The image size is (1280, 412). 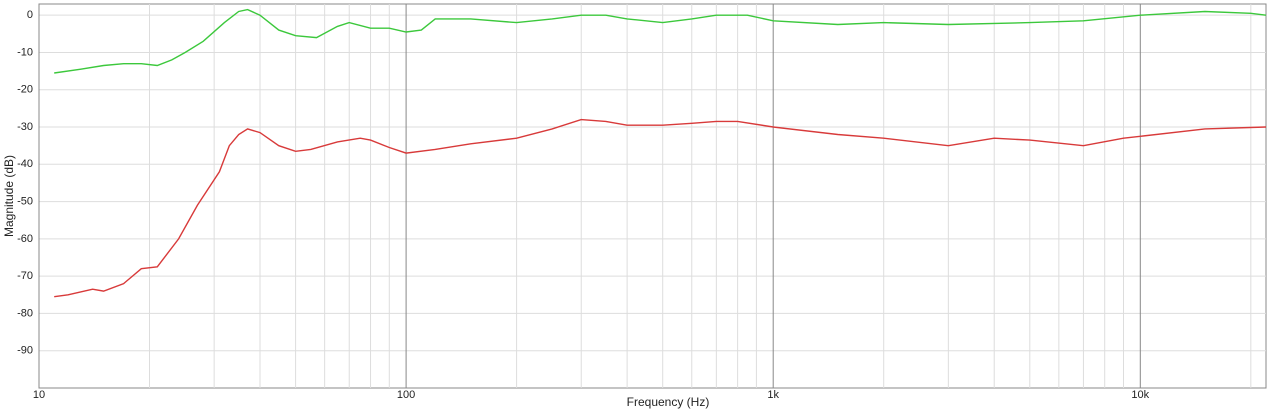 I want to click on y-tick-label: -50, so click(x=25, y=201).